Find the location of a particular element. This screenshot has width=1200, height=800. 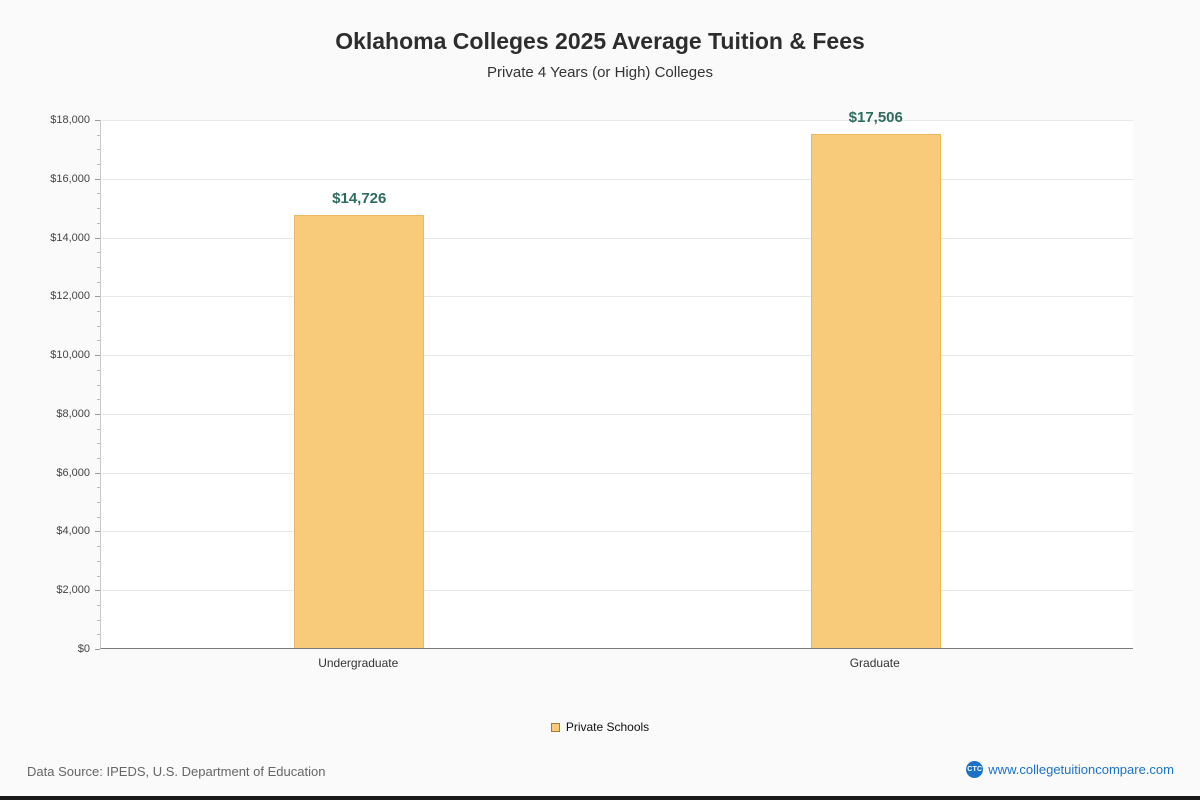

y-tick-label: $18,000 is located at coordinates (70, 120).